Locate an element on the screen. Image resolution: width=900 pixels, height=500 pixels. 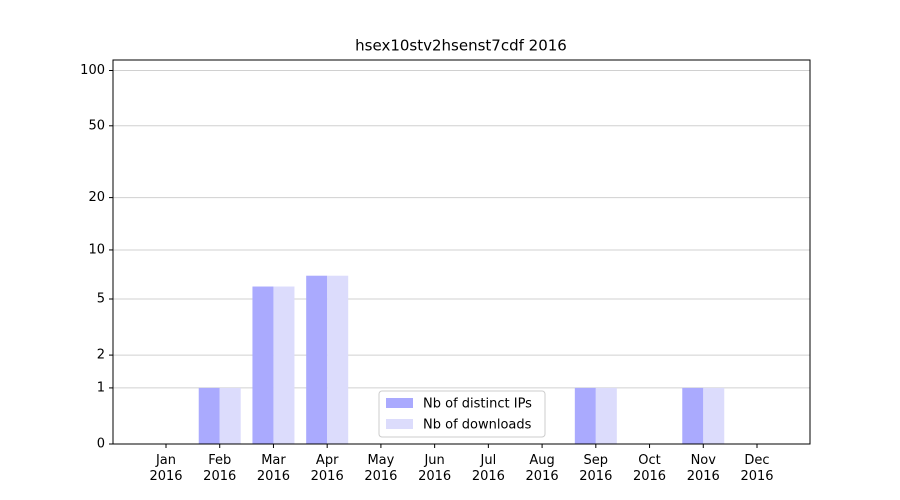
legend-label: Nb of downloads is located at coordinates (477, 425).